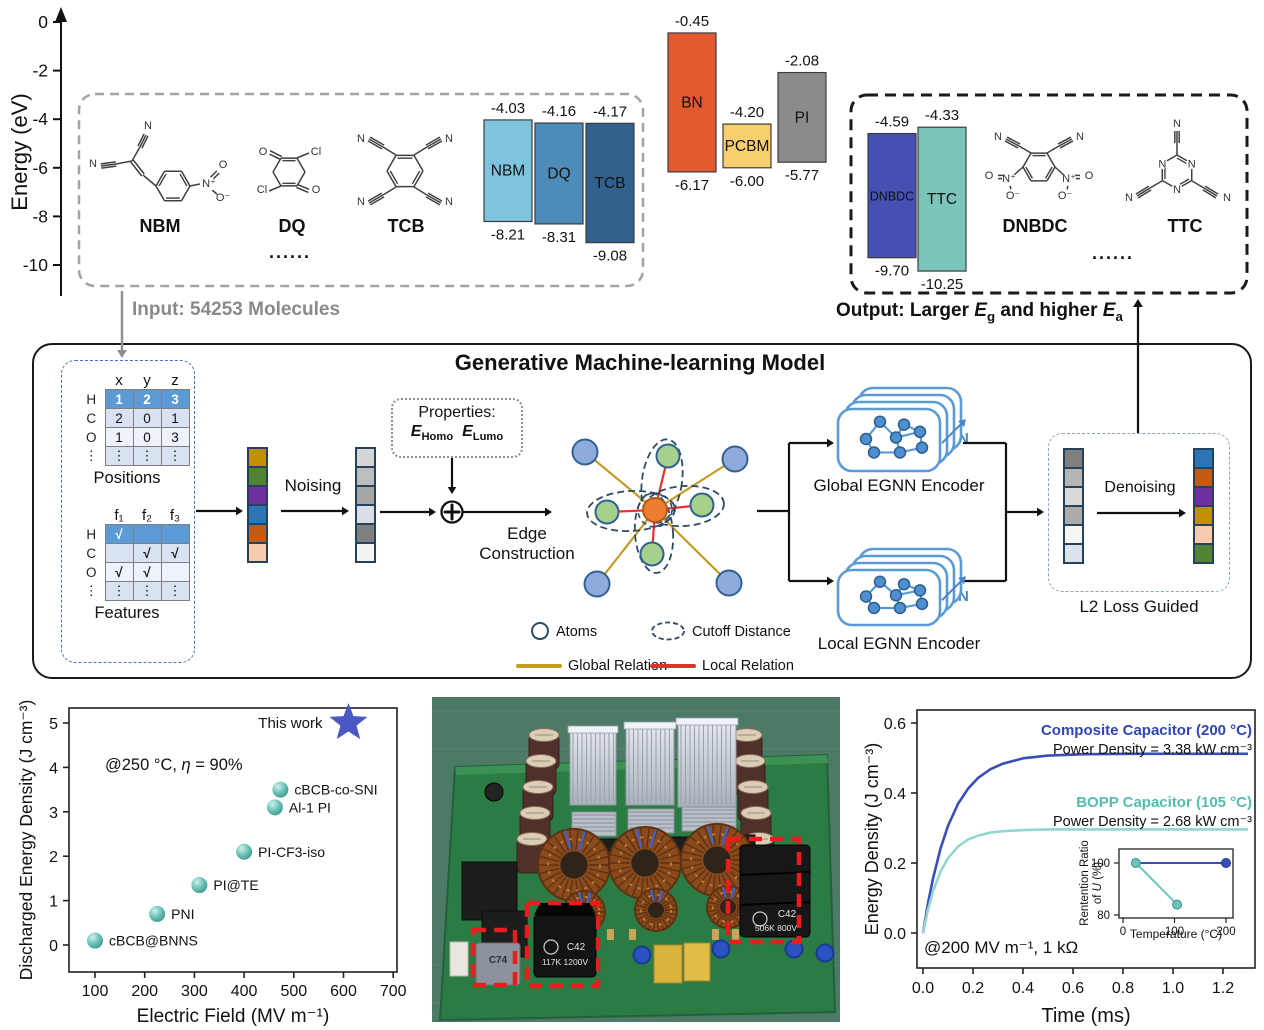 The height and width of the screenshot is (1030, 1264). Describe the element at coordinates (119, 437) in the screenshot. I see `table-cell: 1` at that location.